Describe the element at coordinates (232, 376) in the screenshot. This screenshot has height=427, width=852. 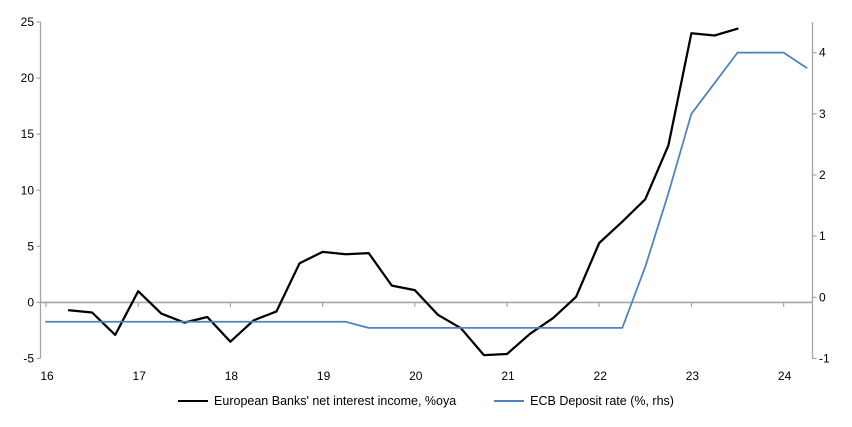
I see `x-axis-label: 18` at that location.